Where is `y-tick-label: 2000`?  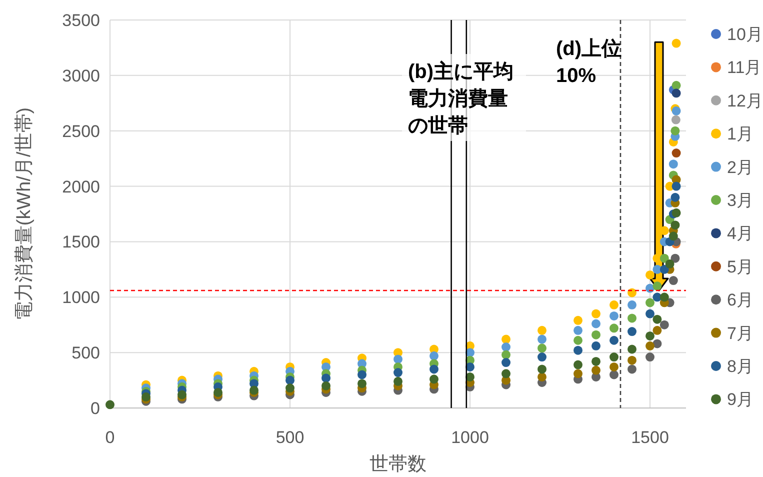 y-tick-label: 2000 is located at coordinates (81, 186).